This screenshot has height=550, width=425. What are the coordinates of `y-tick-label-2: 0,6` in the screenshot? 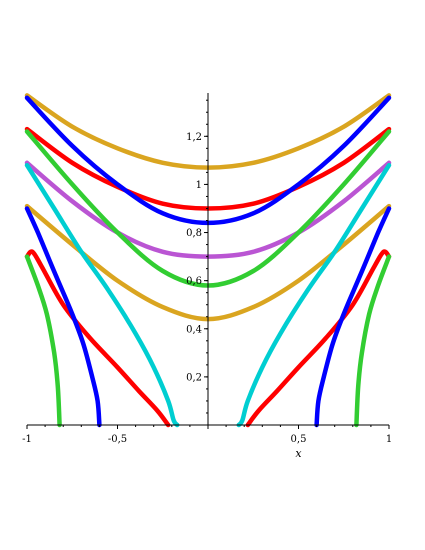 It's located at (194, 281).